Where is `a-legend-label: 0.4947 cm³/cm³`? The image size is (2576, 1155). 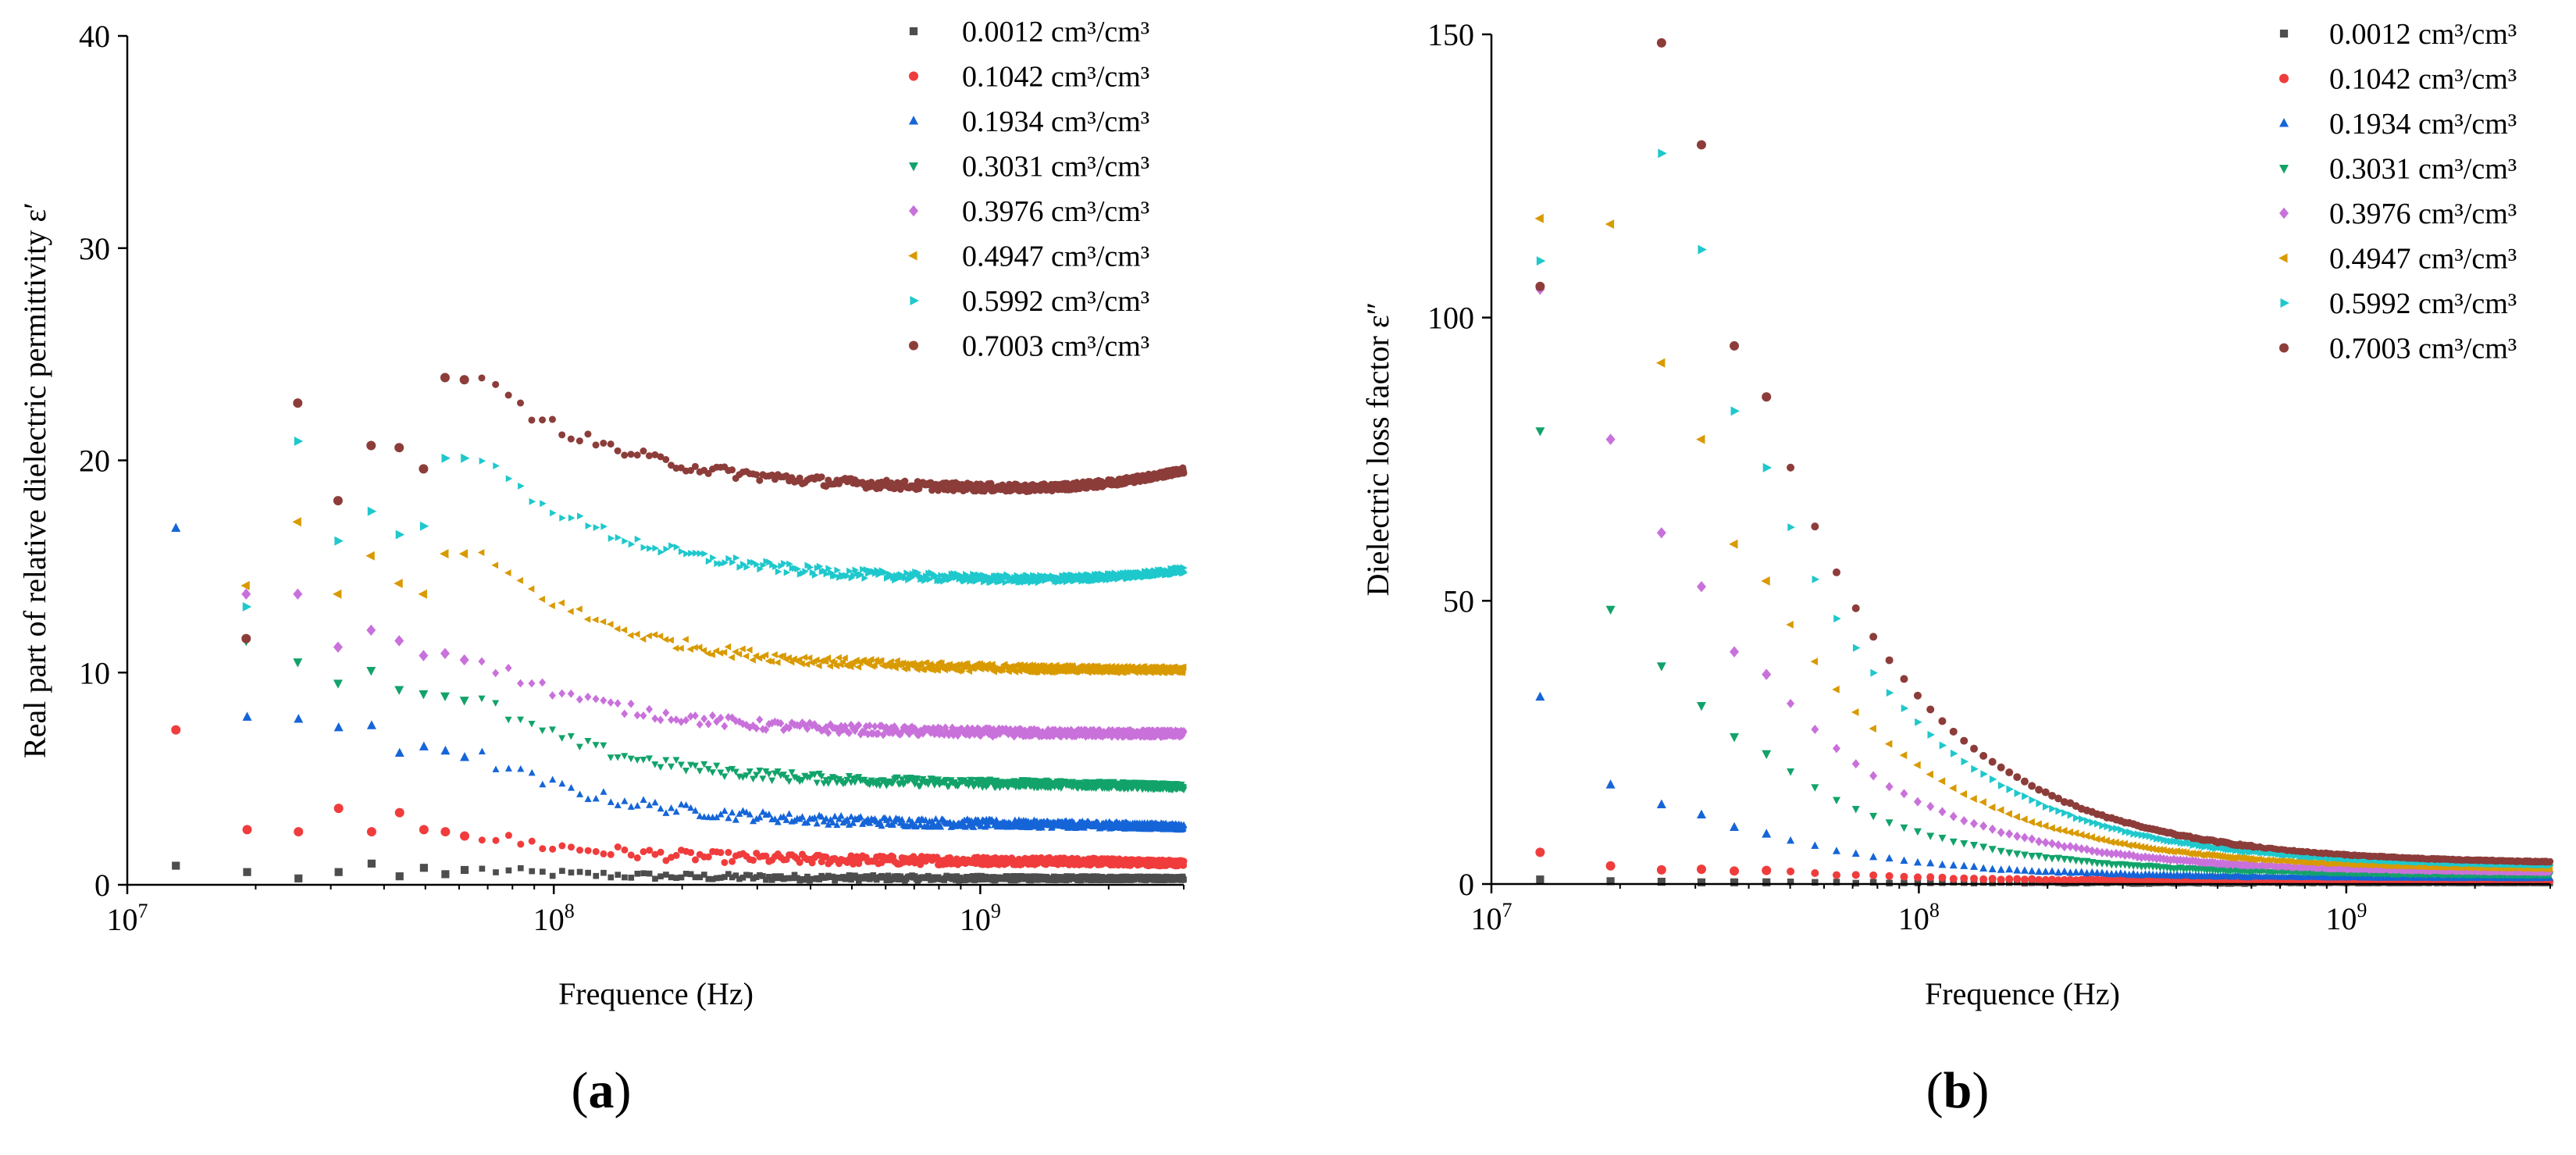
a-legend-label: 0.4947 cm³/cm³ is located at coordinates (1055, 257).